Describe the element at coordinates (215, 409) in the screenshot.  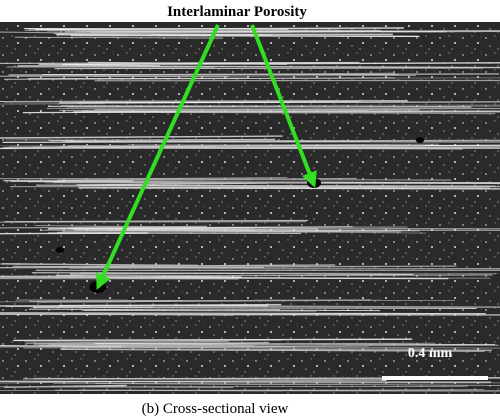
I see `caption: (b) Cross-sectional view` at that location.